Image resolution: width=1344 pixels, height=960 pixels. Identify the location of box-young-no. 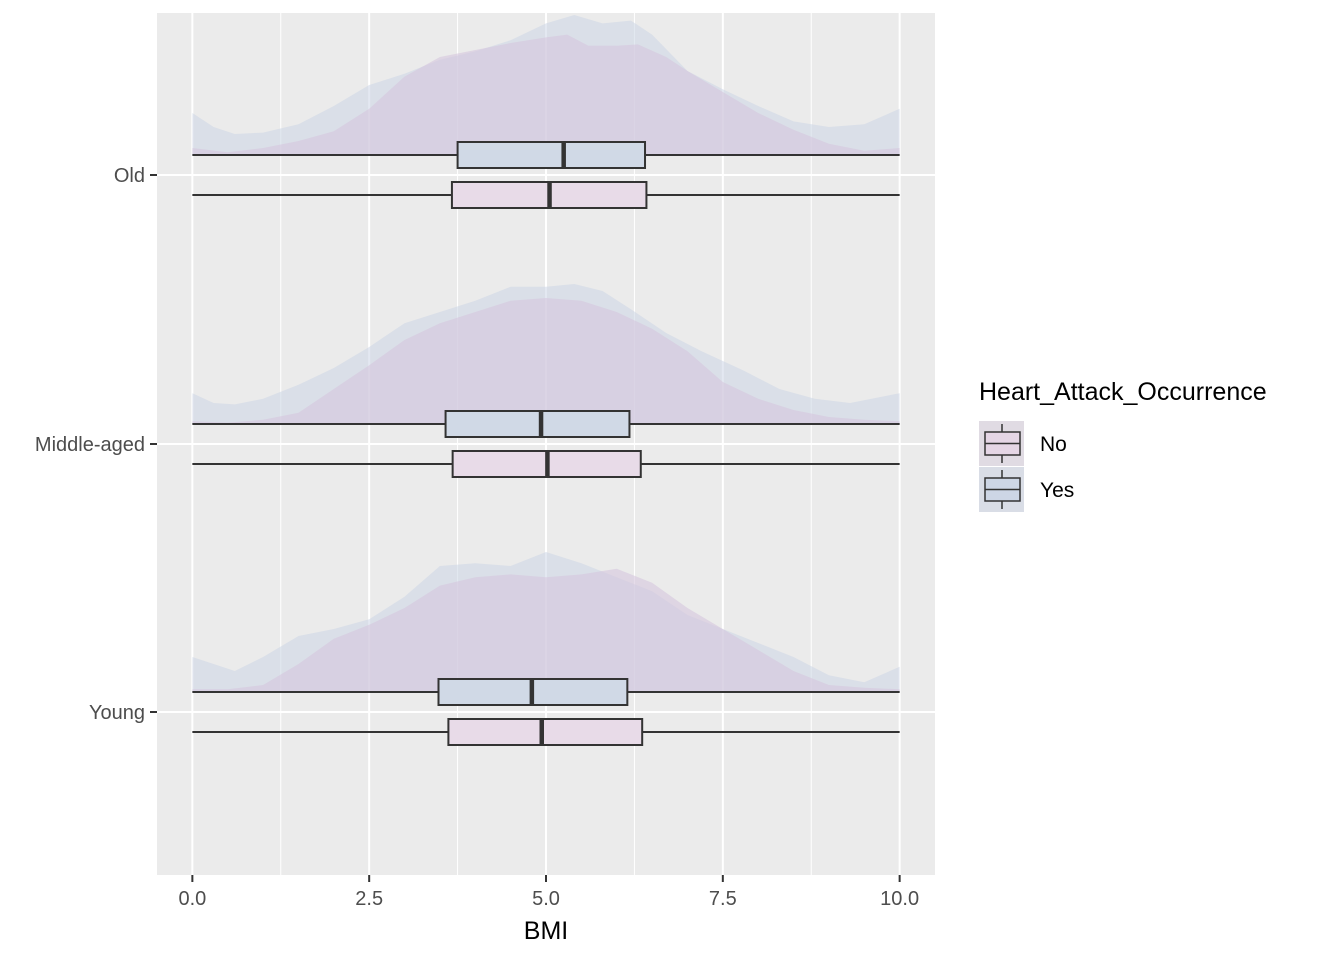
(545, 732).